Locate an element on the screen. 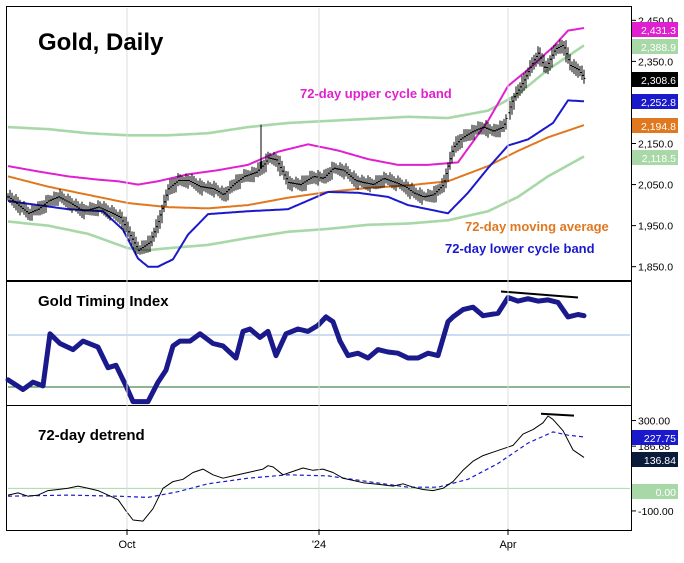  x-tick-label-24: '24 is located at coordinates (319, 545).